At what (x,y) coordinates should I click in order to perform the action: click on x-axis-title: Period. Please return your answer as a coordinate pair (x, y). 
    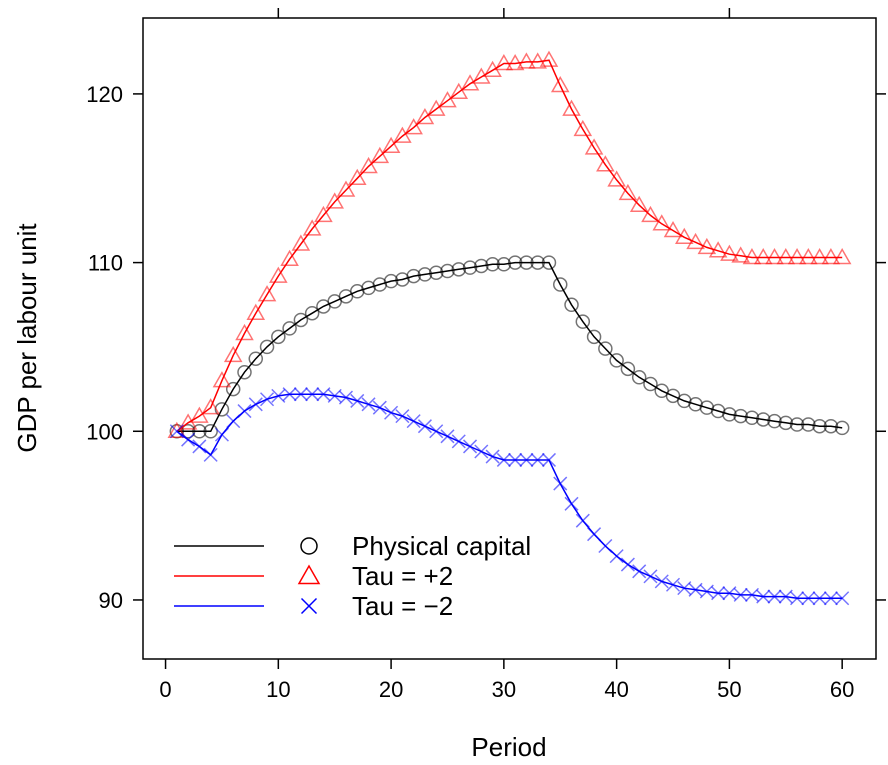
    Looking at the image, I should click on (508, 747).